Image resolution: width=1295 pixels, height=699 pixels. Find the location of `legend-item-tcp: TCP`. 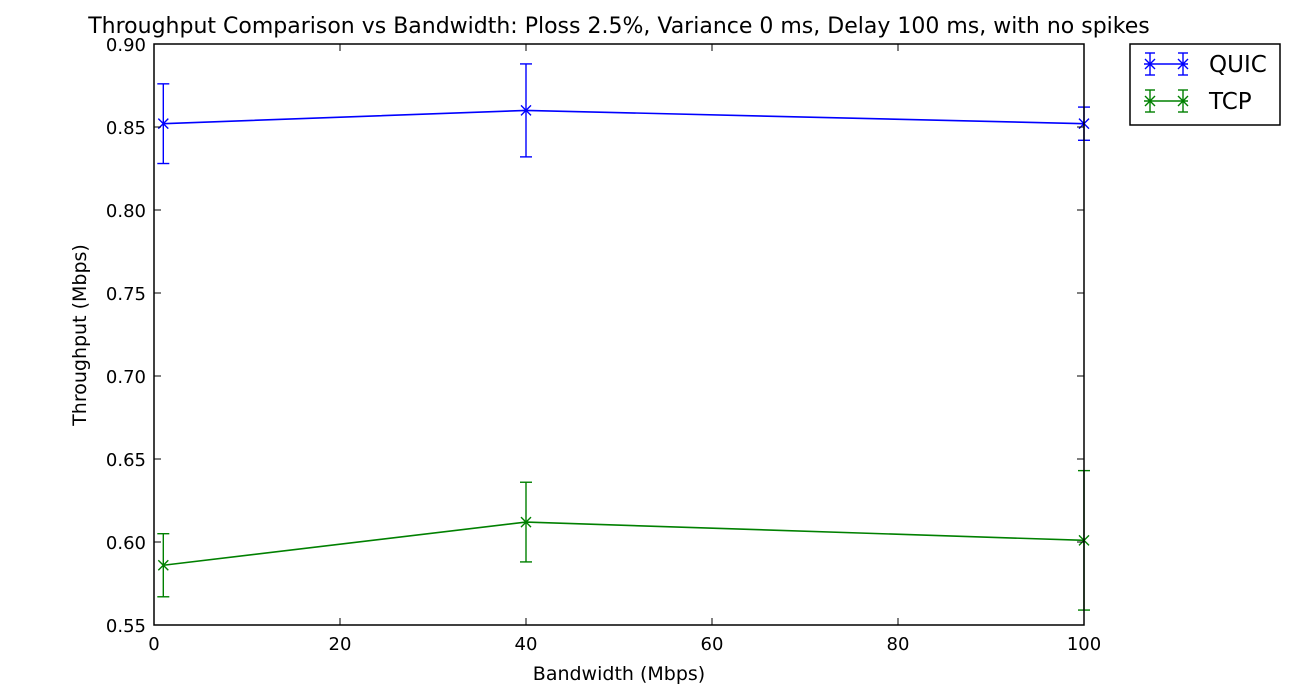

legend-item-tcp: TCP is located at coordinates (1198, 102).